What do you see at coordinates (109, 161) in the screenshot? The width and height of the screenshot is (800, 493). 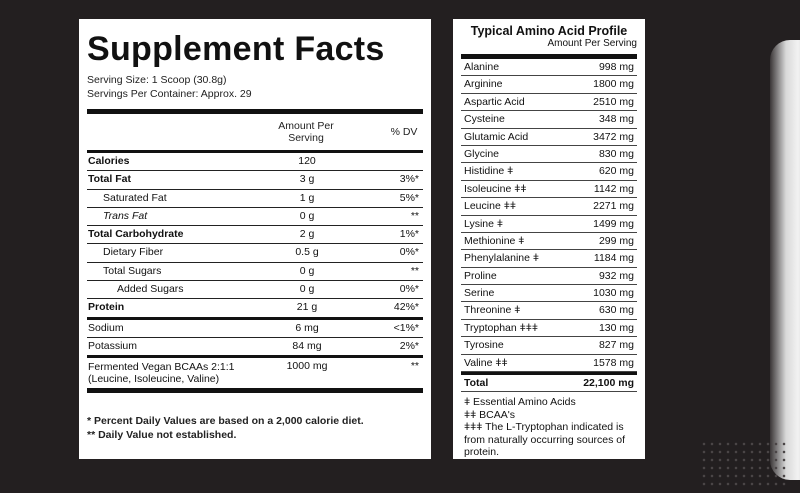 I see `nutrient-name: Calories` at bounding box center [109, 161].